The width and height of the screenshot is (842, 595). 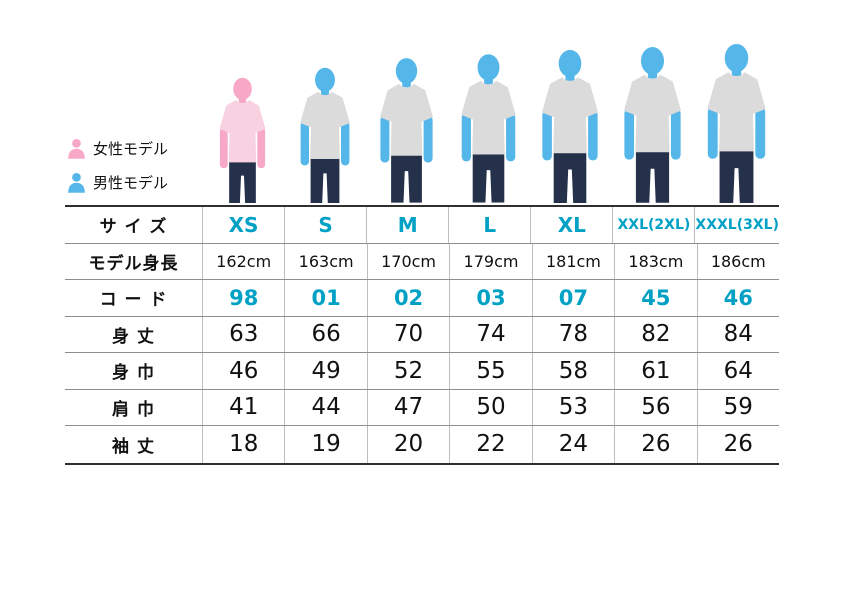 I want to click on table-cell: 162cm, so click(x=243, y=261).